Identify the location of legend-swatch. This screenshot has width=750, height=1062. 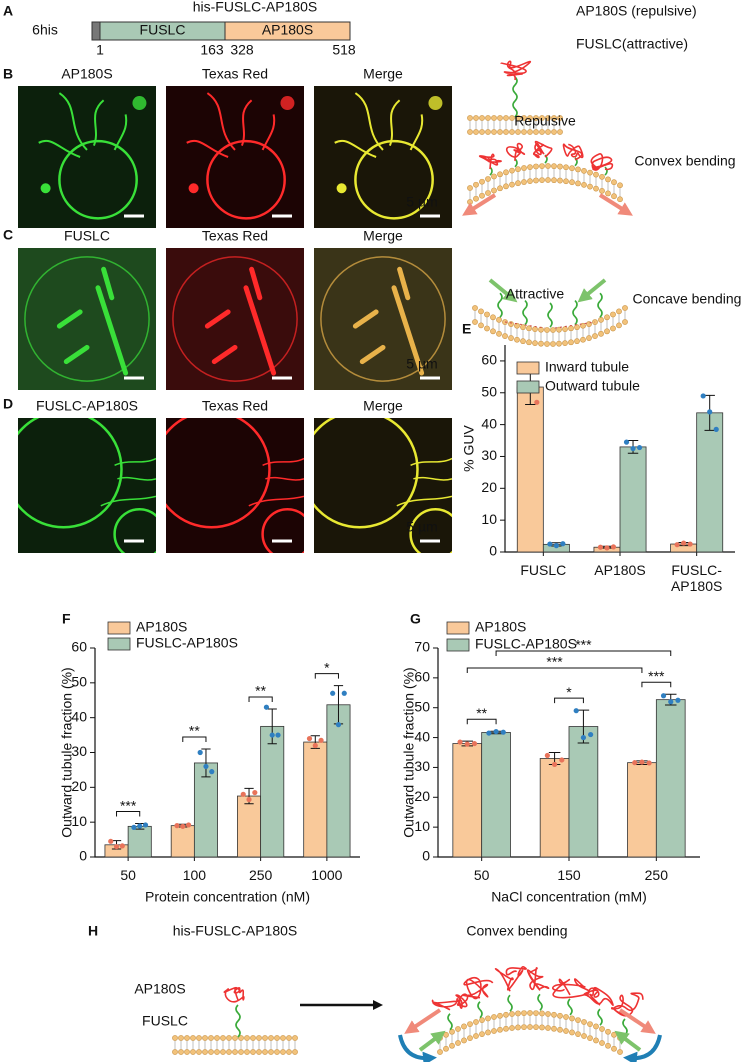
(528, 387).